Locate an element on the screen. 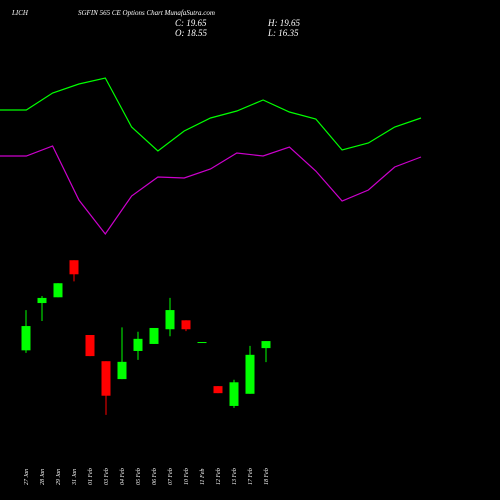 Image resolution: width=500 pixels, height=500 pixels. x-tick-label: 31 Jan is located at coordinates (75, 477).